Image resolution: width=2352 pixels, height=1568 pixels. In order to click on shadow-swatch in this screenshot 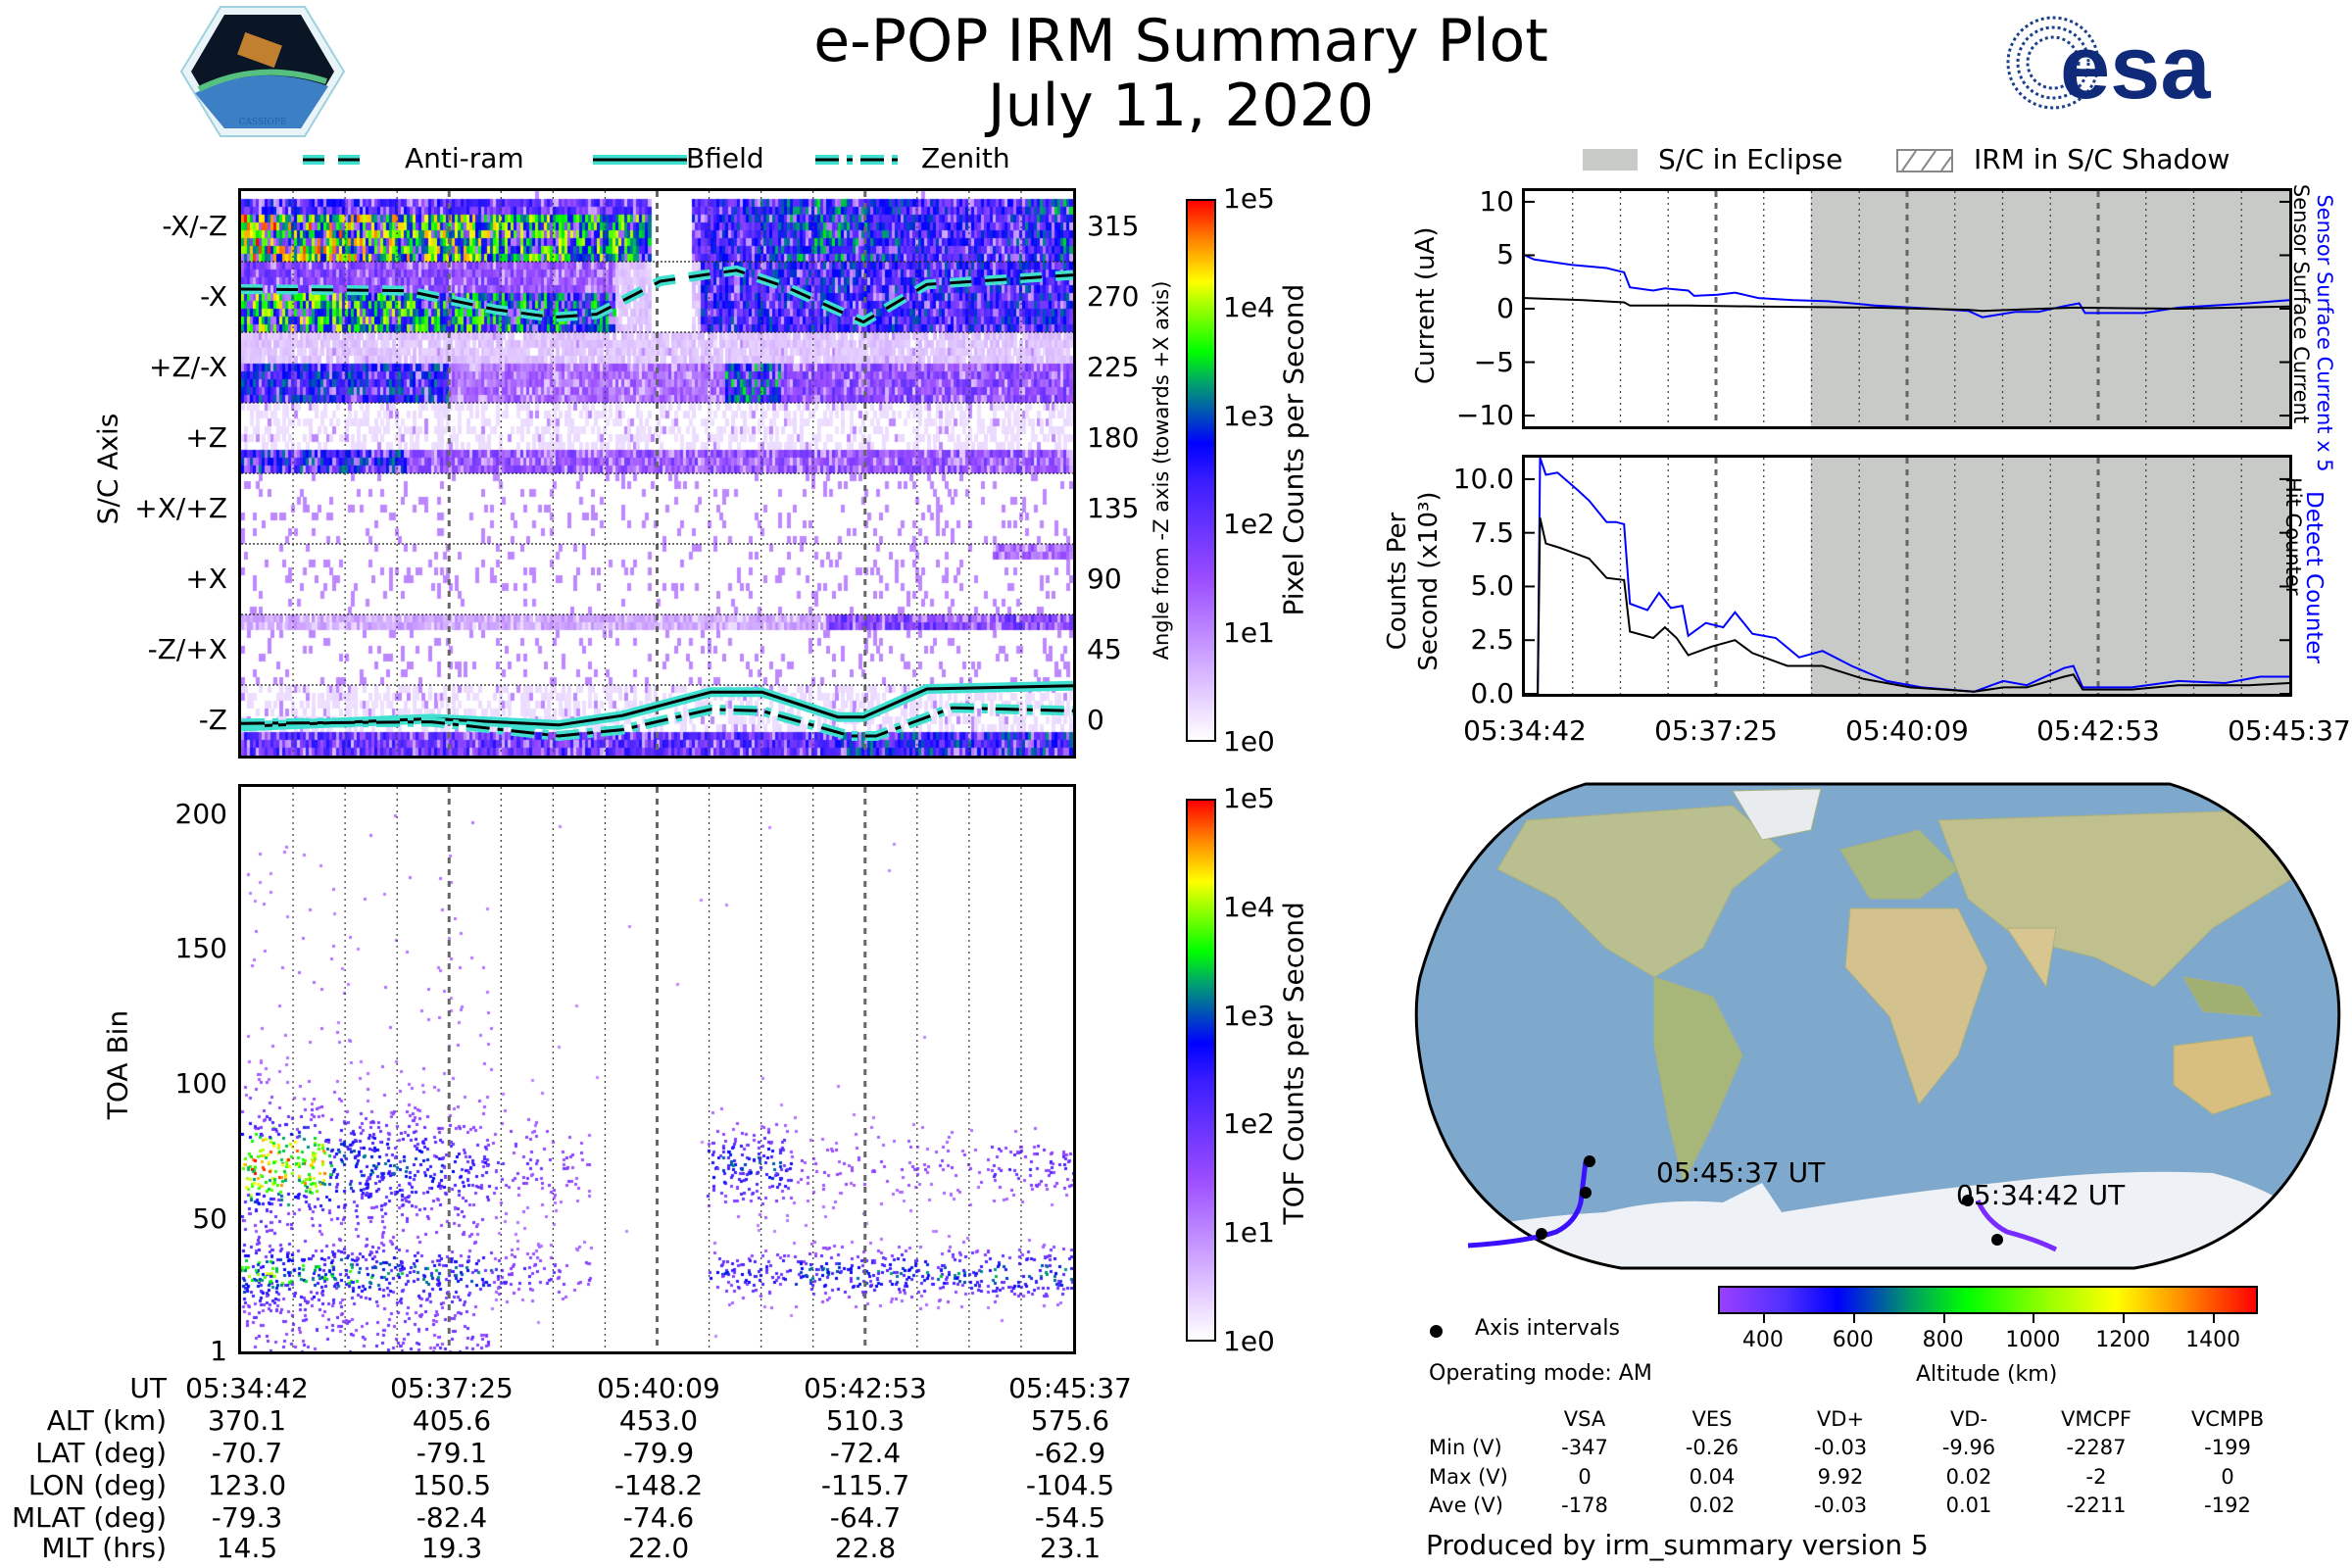, I will do `click(1924, 160)`.